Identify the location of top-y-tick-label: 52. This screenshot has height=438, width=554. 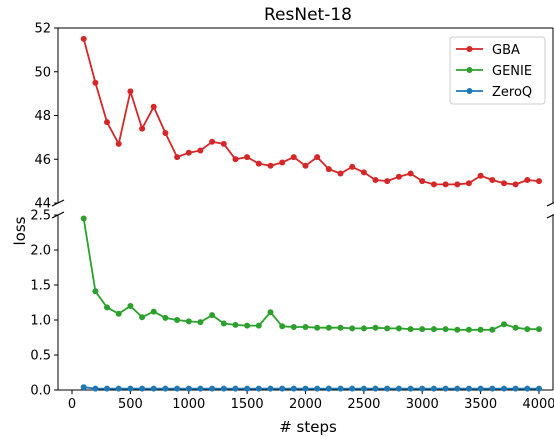
(42, 29).